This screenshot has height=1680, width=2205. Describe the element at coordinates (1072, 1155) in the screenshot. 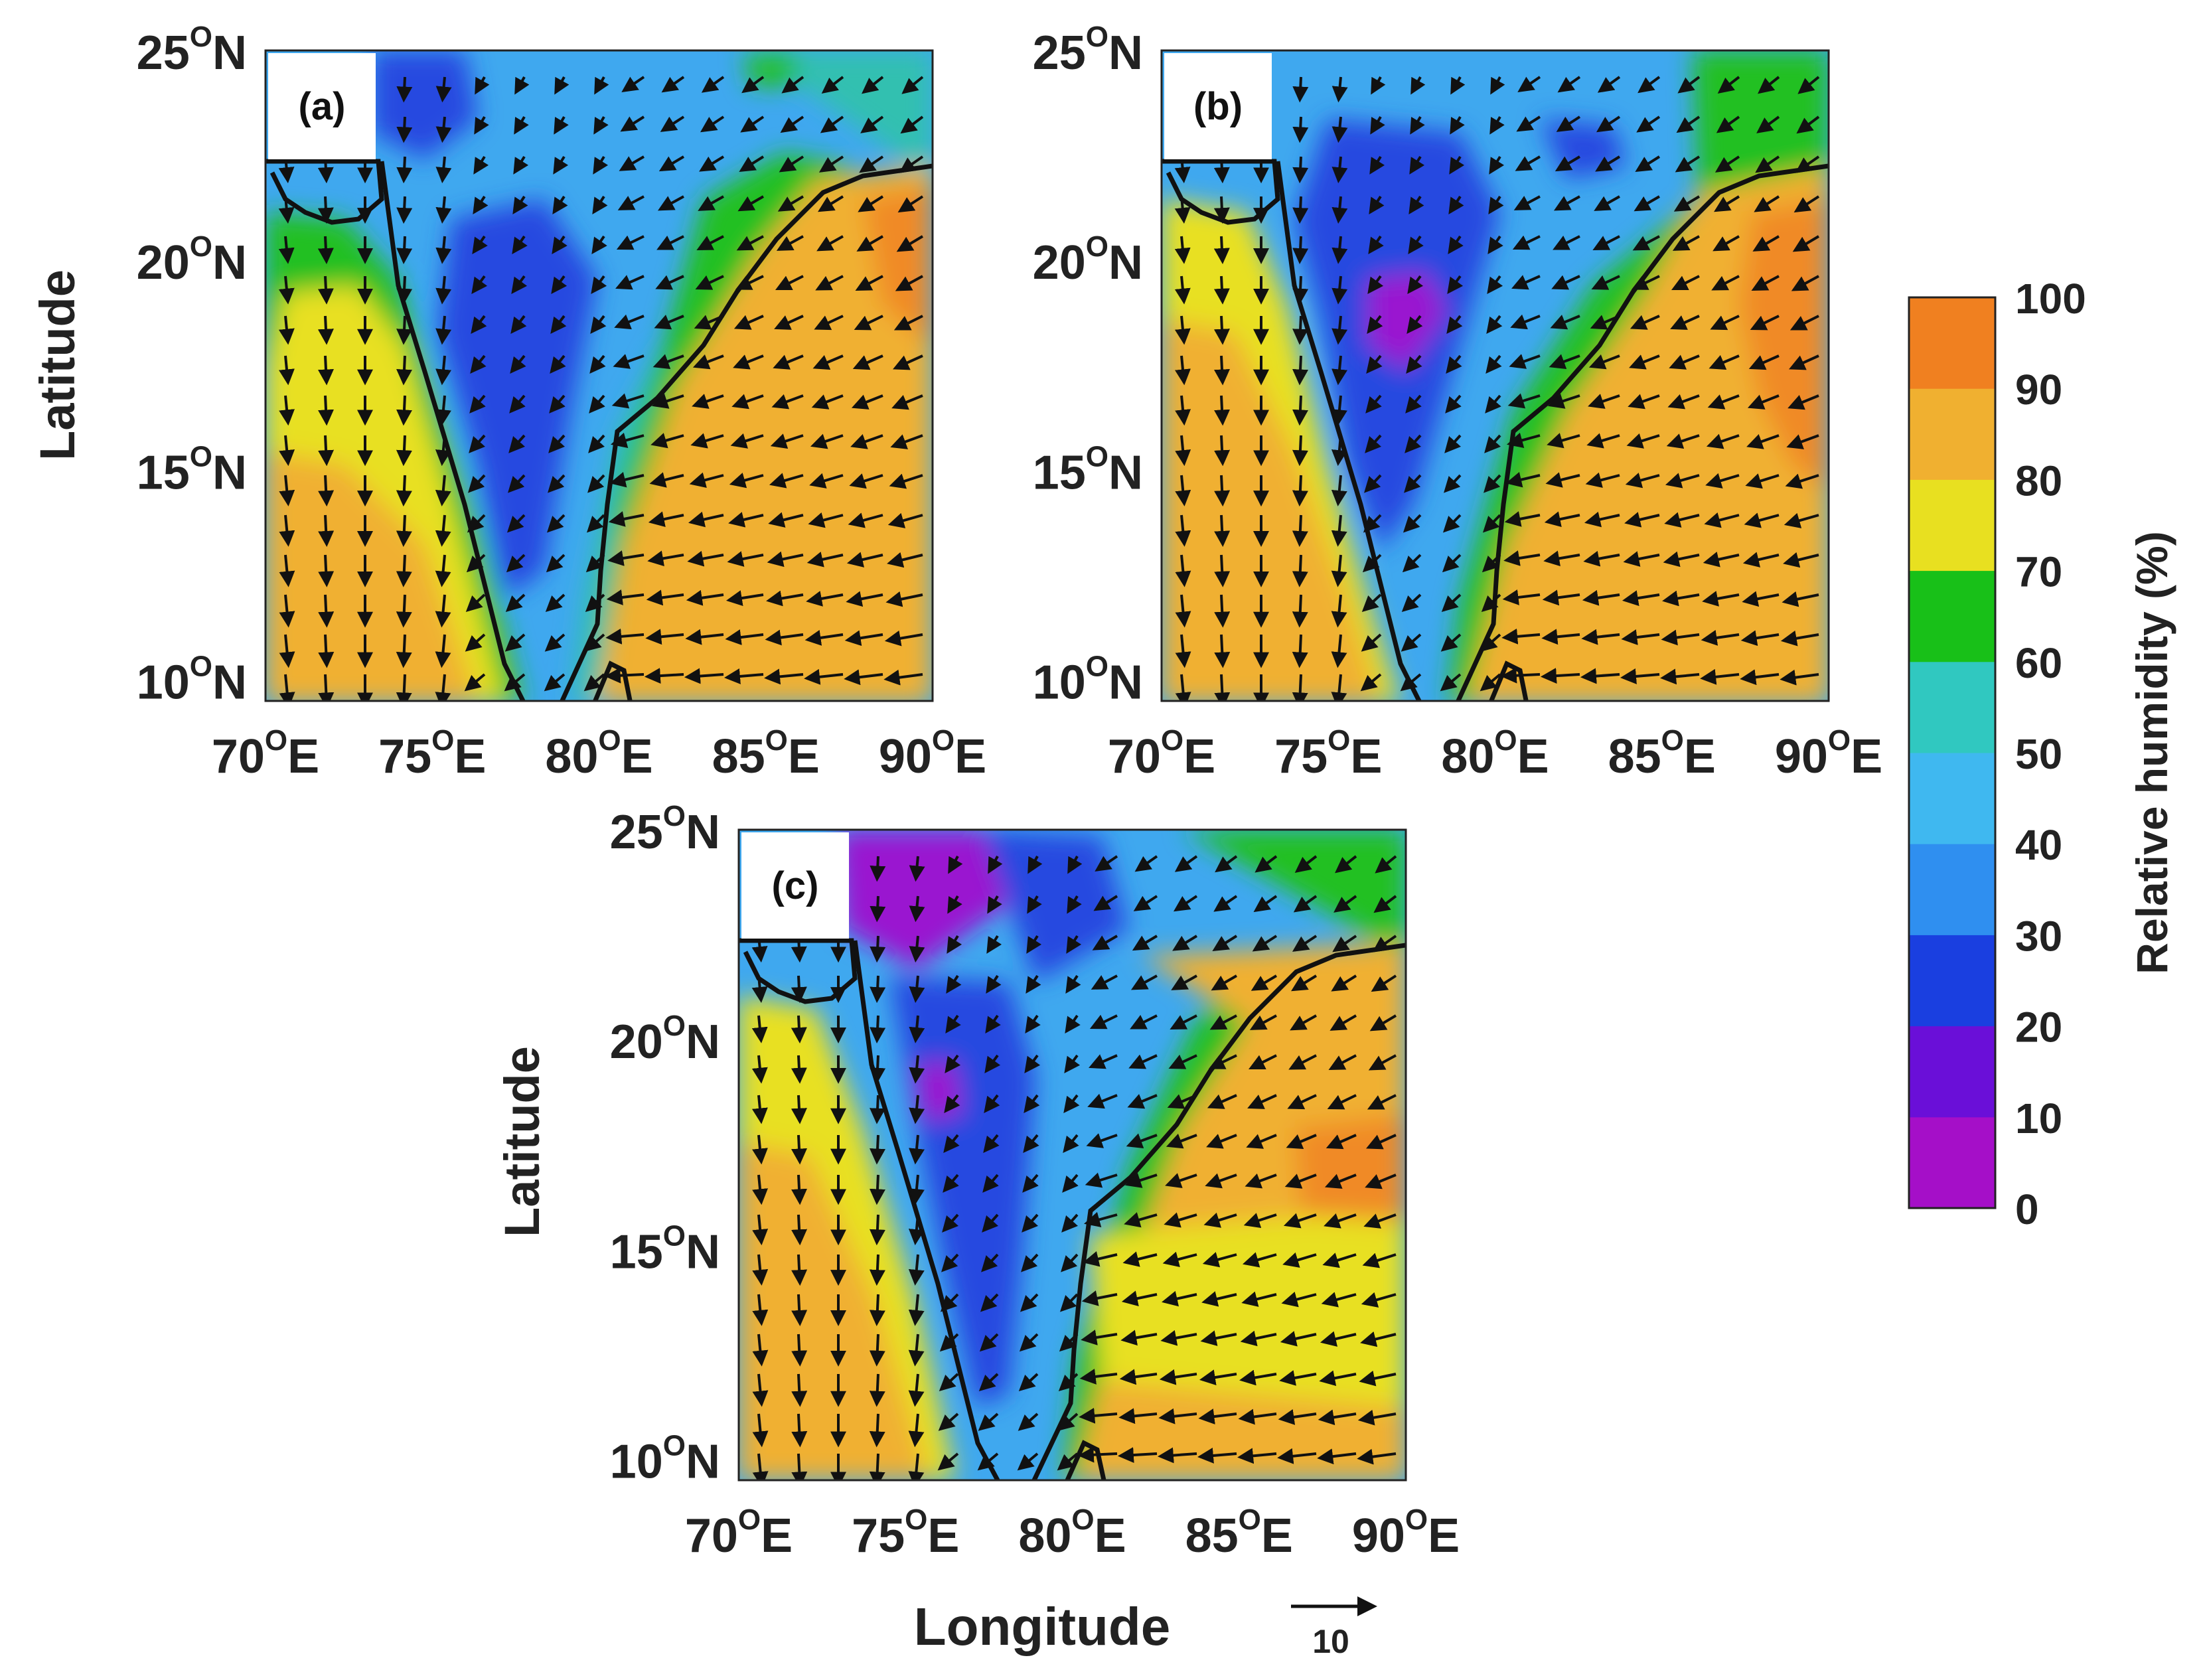

I see `panel-c-map: (c)` at that location.